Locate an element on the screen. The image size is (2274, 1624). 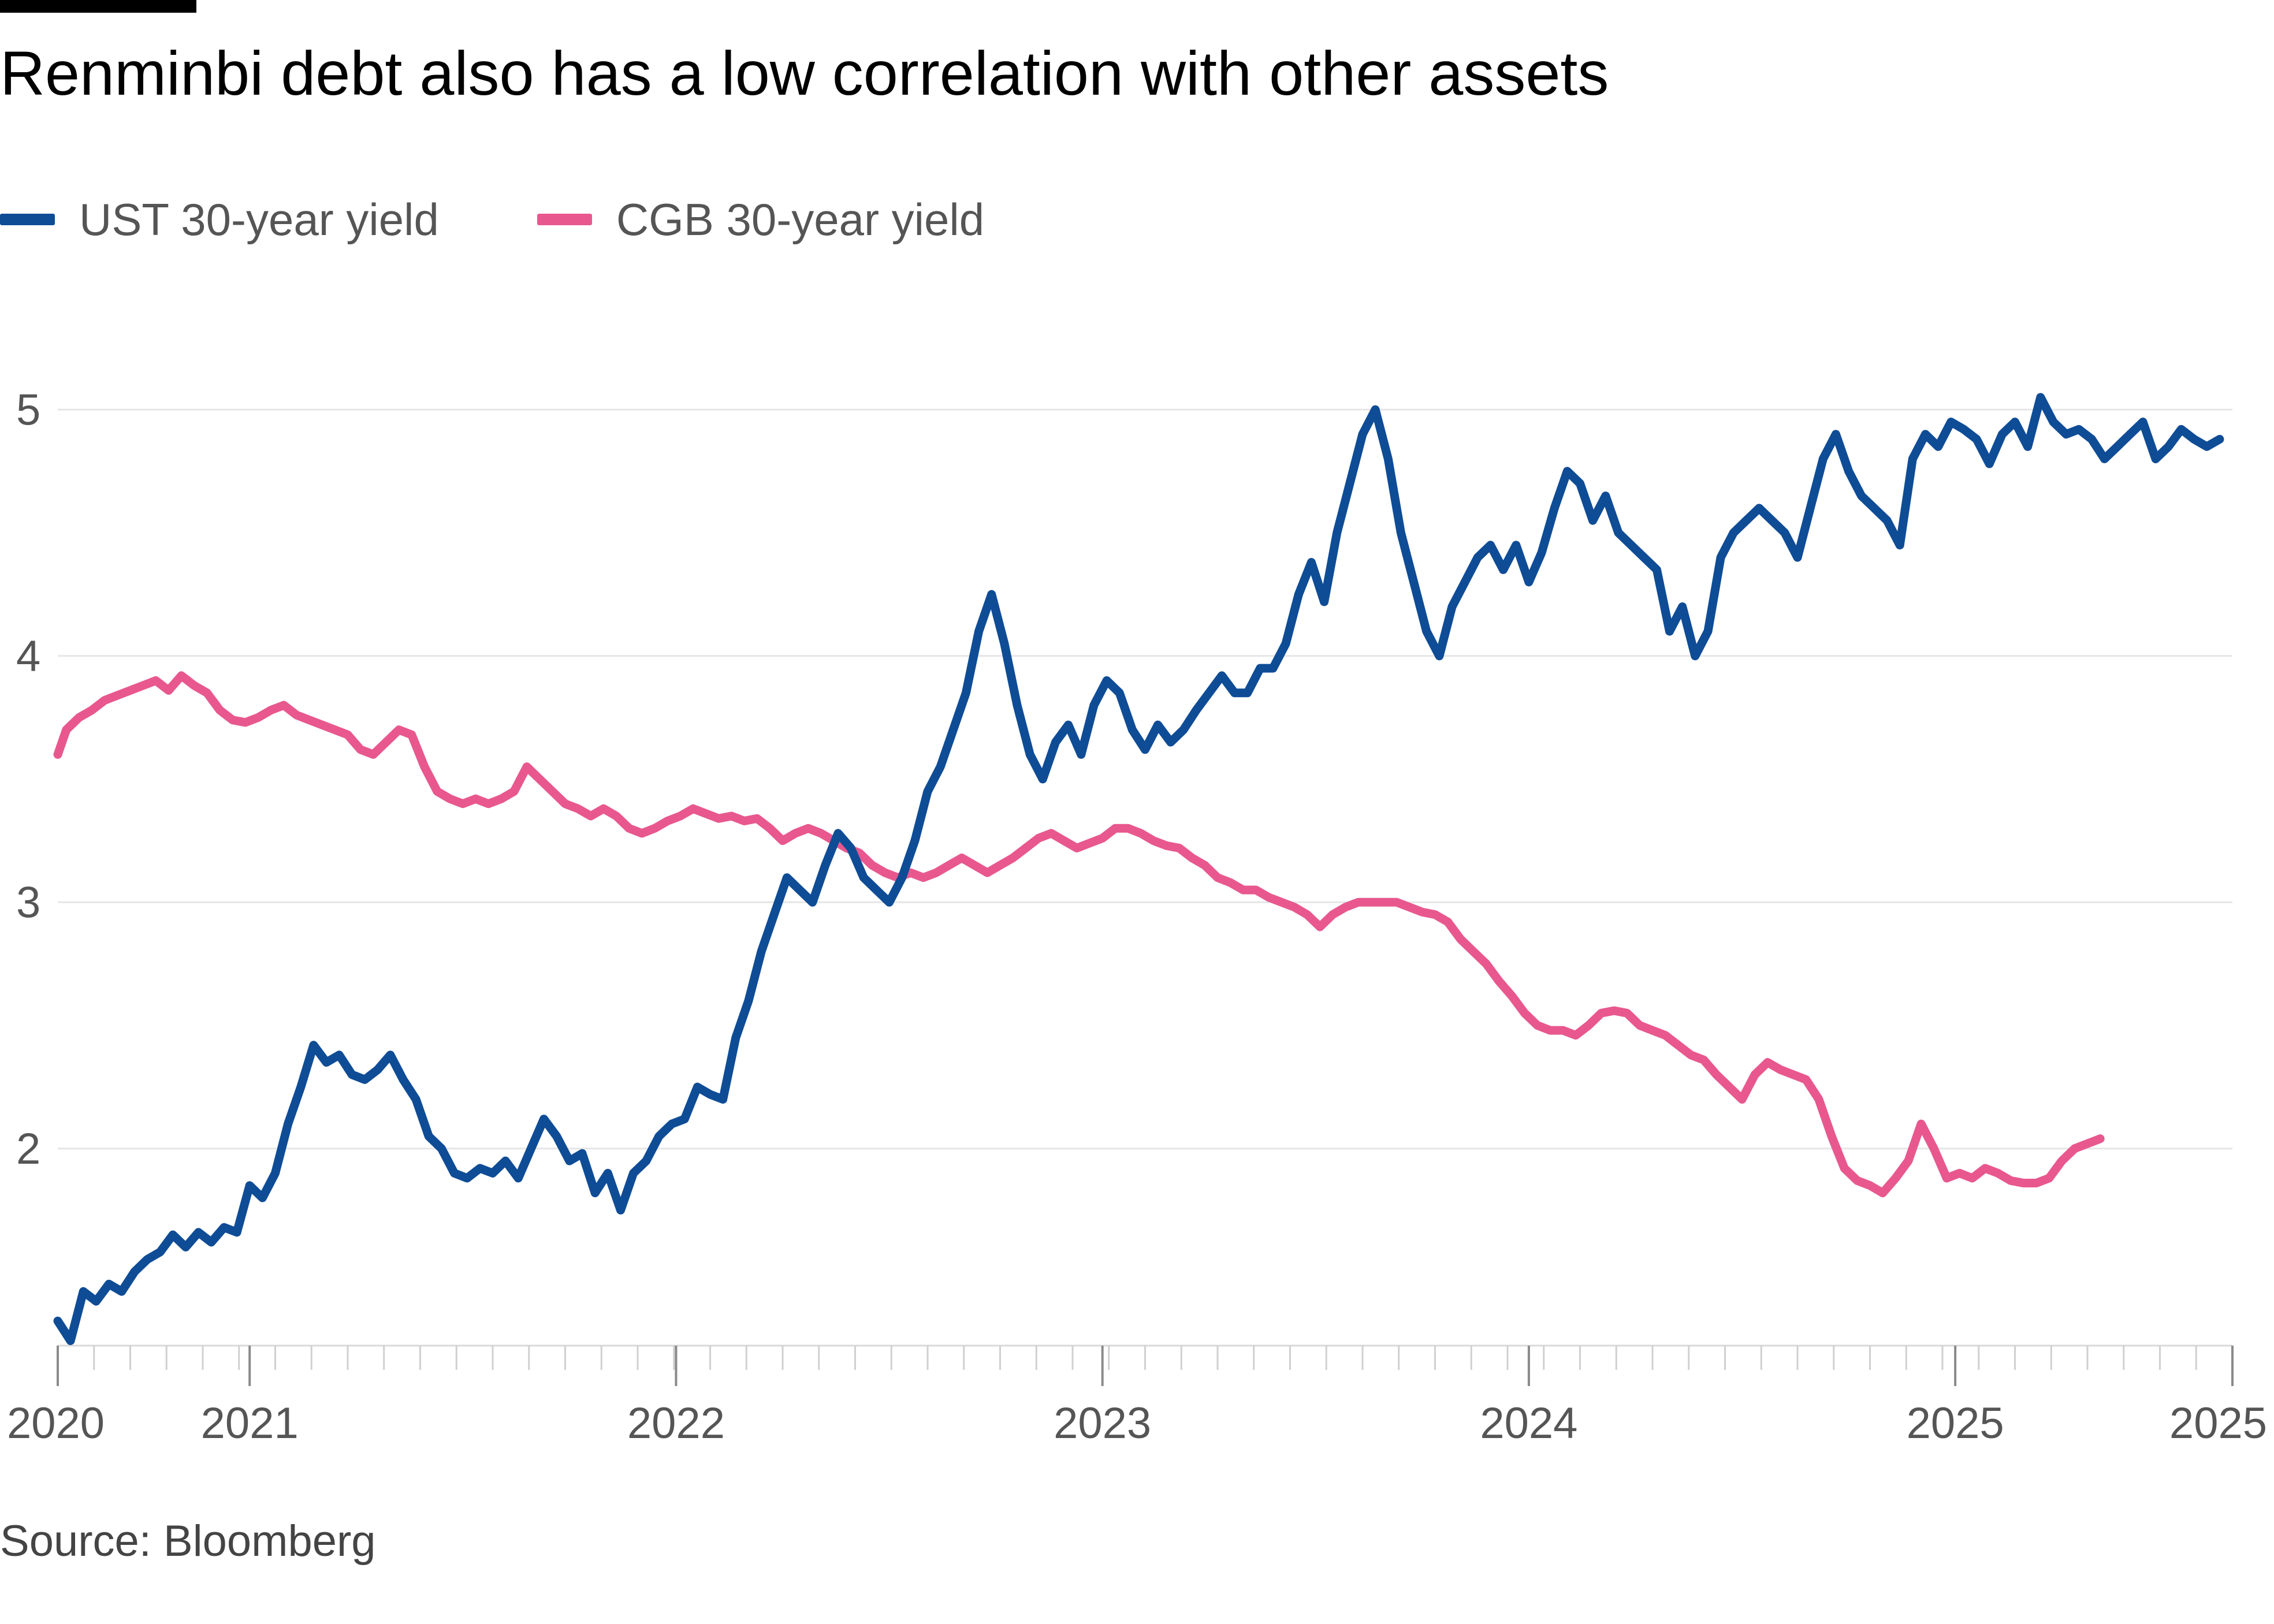
legend-item-cgb: CGB 30-year yield is located at coordinates (760, 219).